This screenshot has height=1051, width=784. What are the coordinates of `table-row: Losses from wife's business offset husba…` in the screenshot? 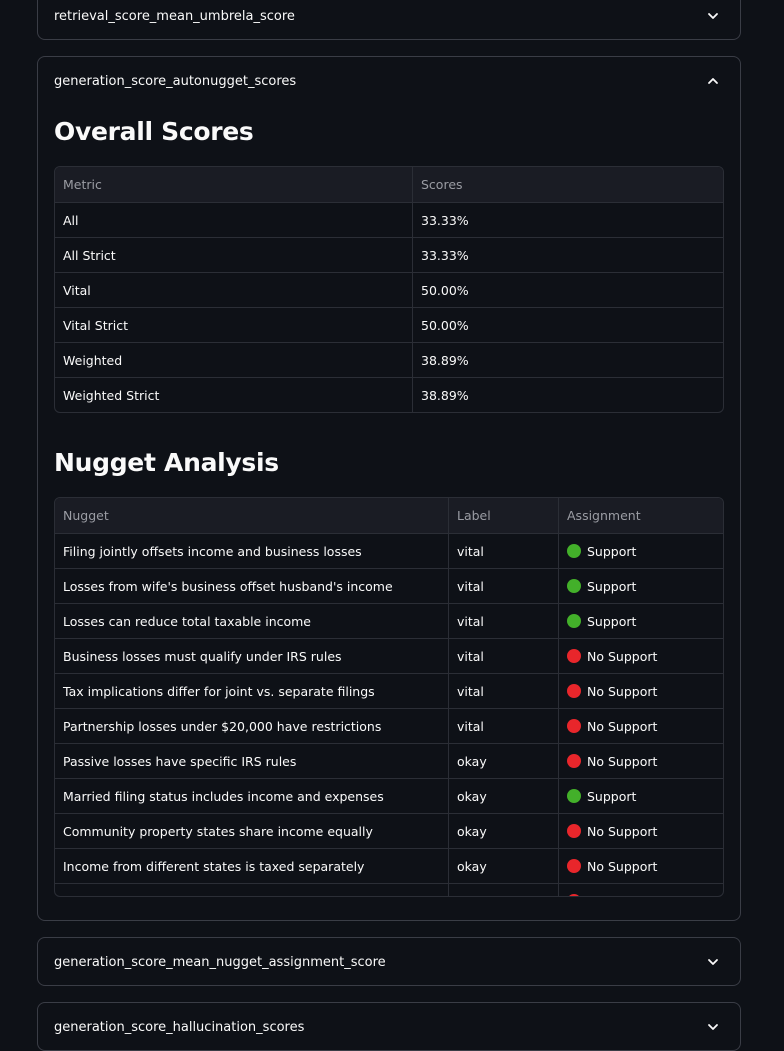 It's located at (389, 585).